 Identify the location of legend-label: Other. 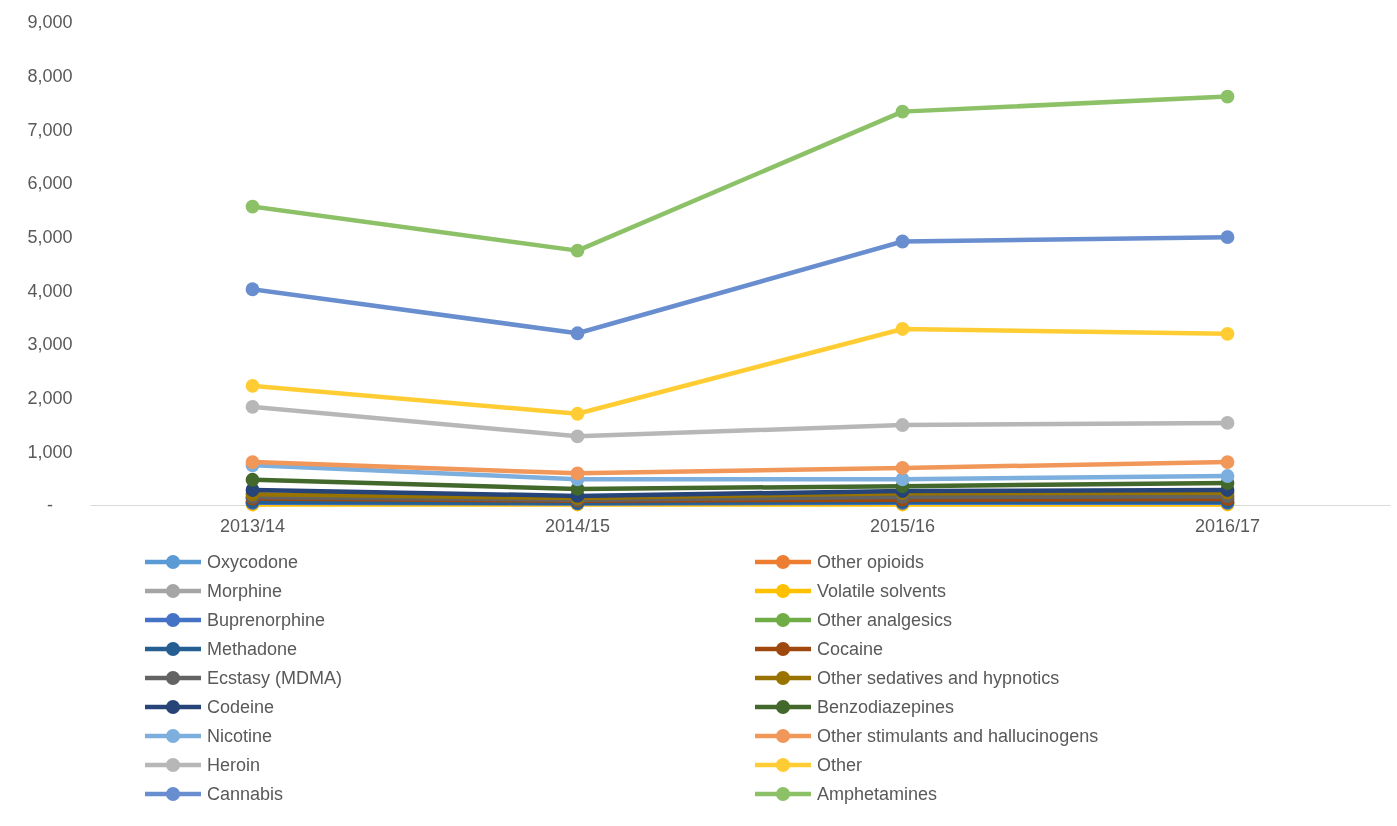
(840, 765).